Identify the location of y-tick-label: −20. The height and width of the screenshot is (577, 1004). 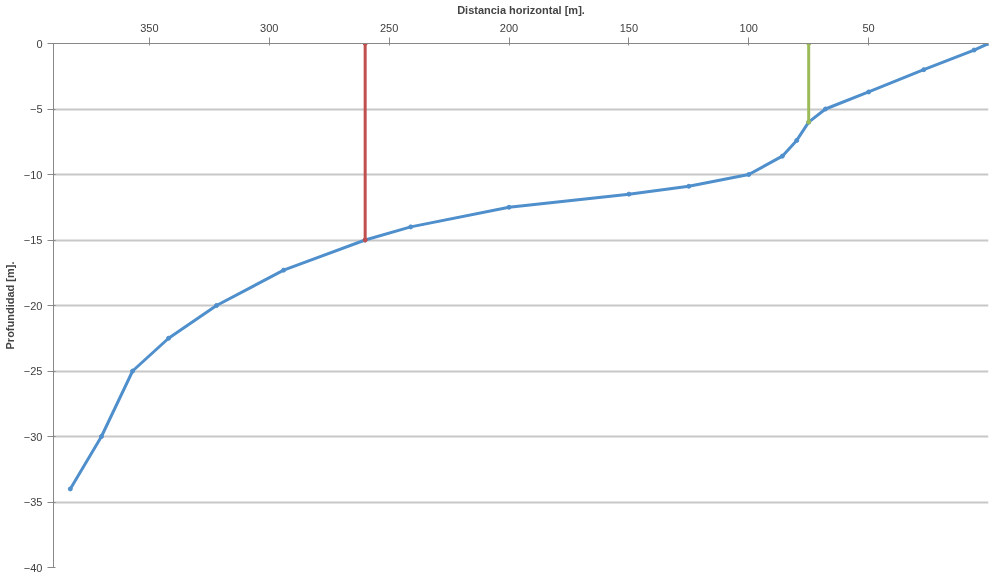
(33, 305).